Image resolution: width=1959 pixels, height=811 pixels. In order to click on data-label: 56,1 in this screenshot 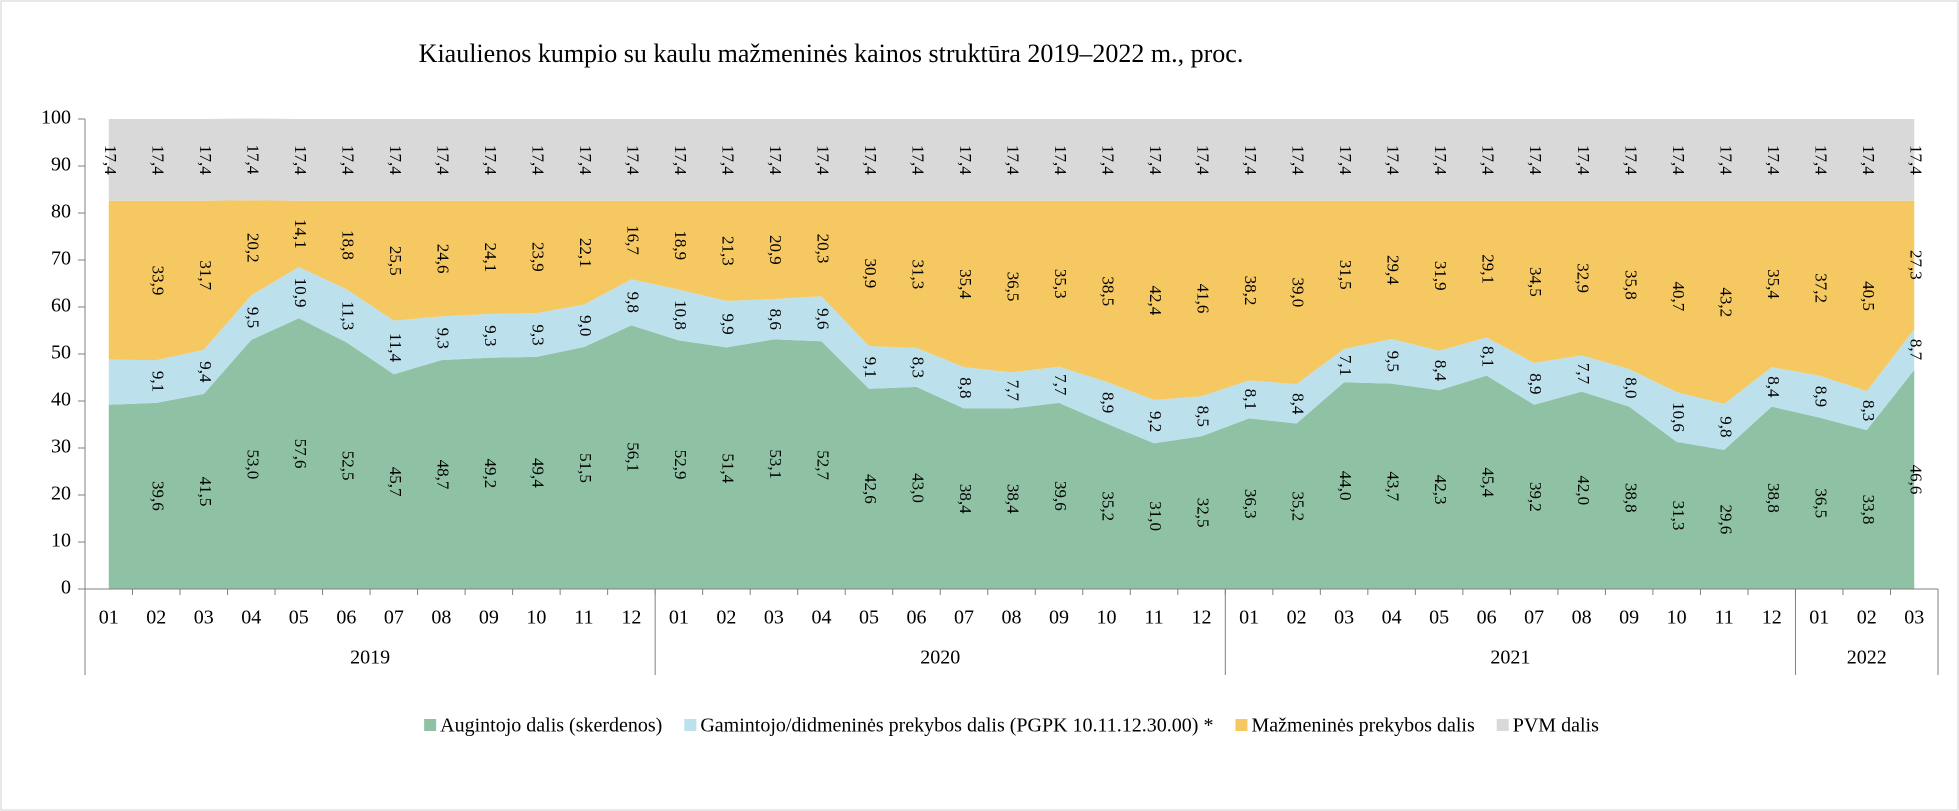, I will do `click(632, 457)`.